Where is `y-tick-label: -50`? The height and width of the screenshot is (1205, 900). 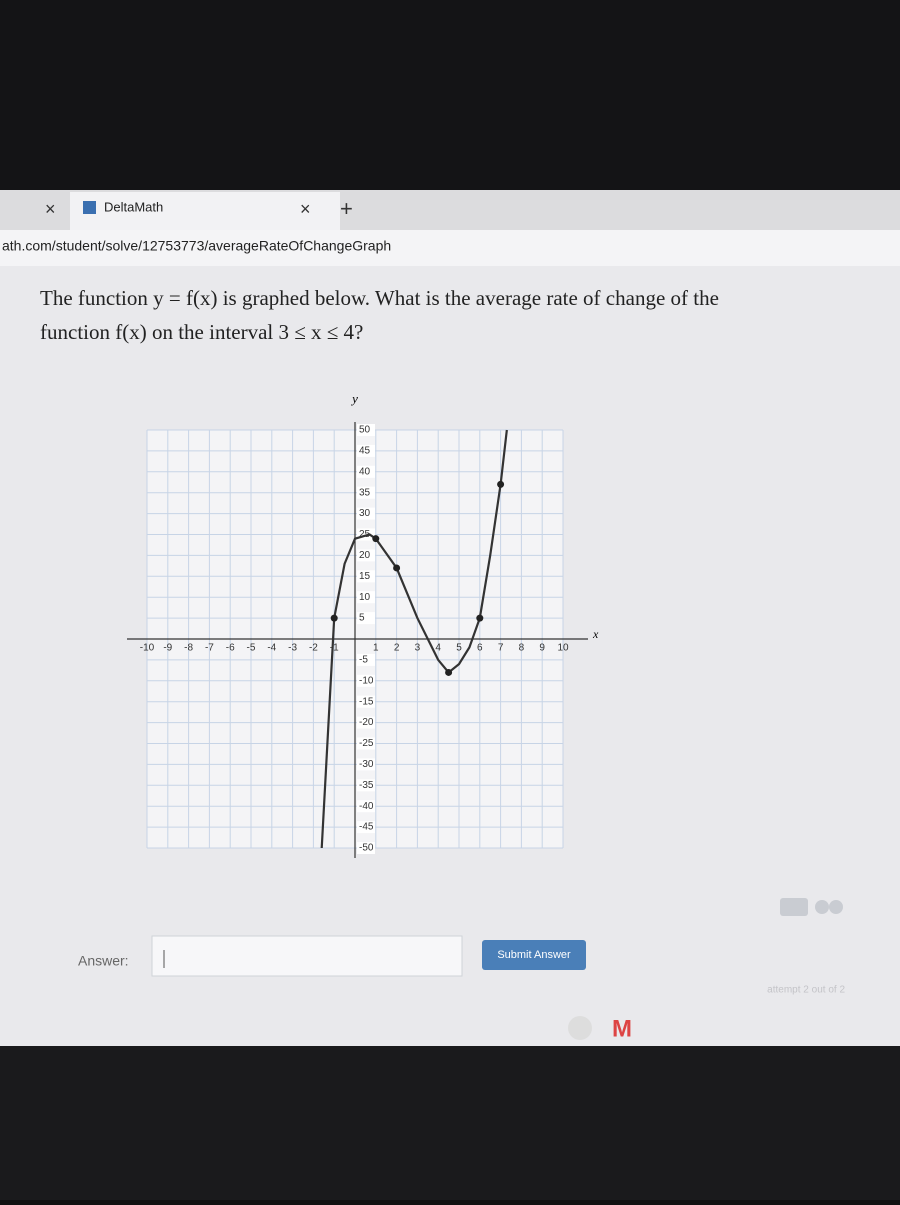 y-tick-label: -50 is located at coordinates (366, 848).